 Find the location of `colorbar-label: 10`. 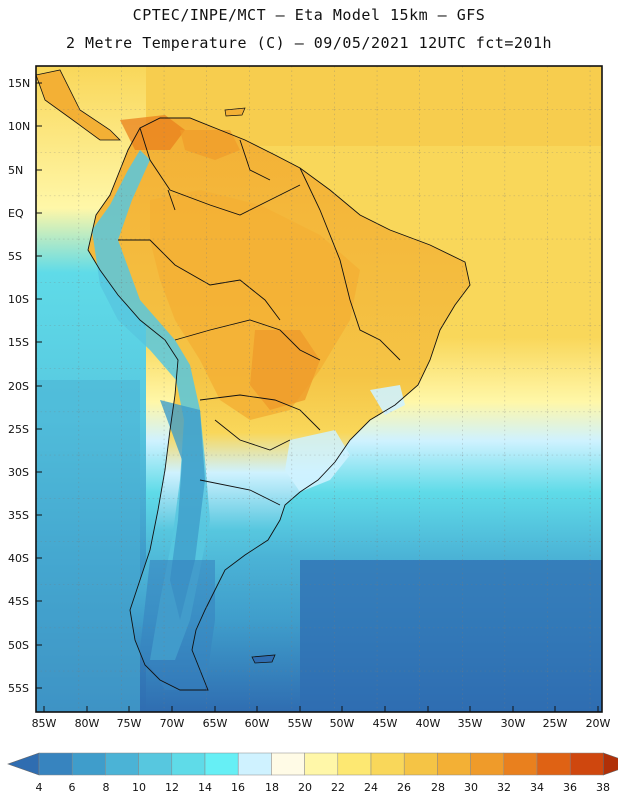

colorbar-label: 10 is located at coordinates (139, 787).